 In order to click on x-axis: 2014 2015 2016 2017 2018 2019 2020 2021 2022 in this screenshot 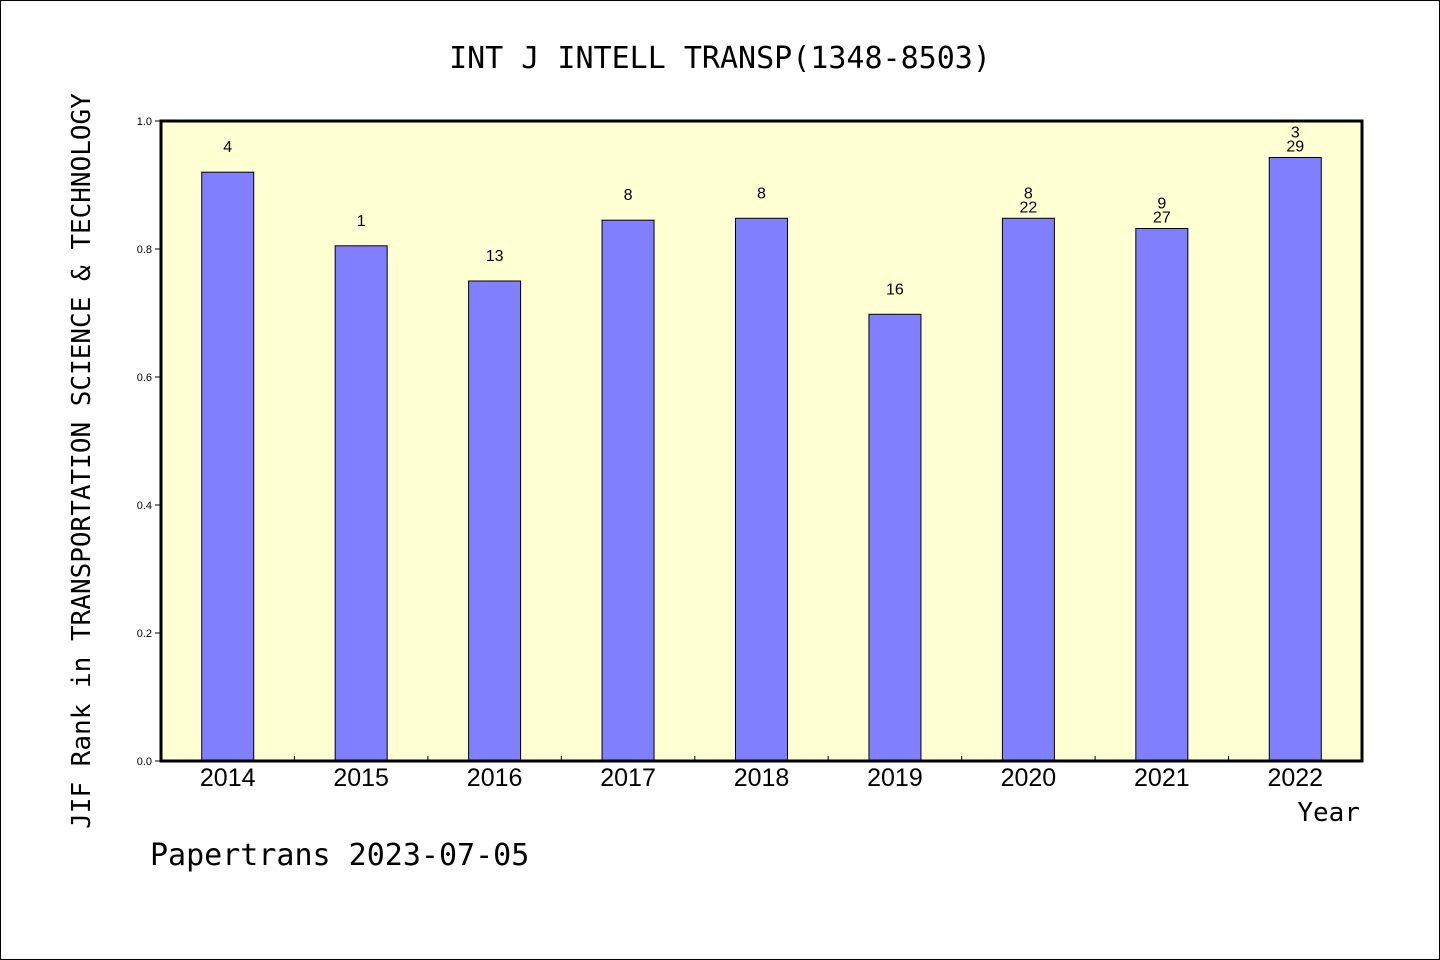, I will do `click(761, 774)`.